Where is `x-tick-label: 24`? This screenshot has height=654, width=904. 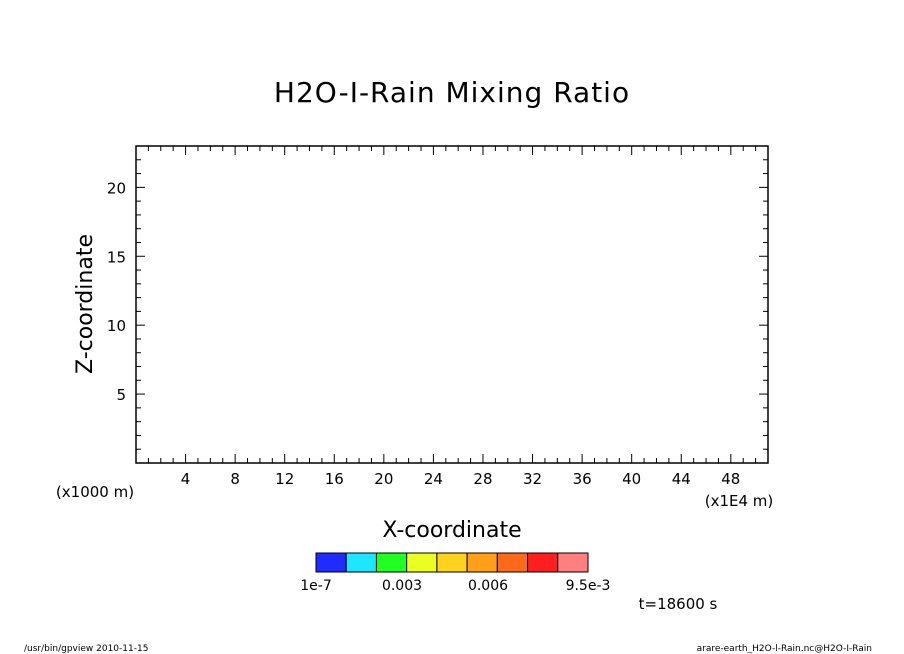
x-tick-label: 24 is located at coordinates (433, 479).